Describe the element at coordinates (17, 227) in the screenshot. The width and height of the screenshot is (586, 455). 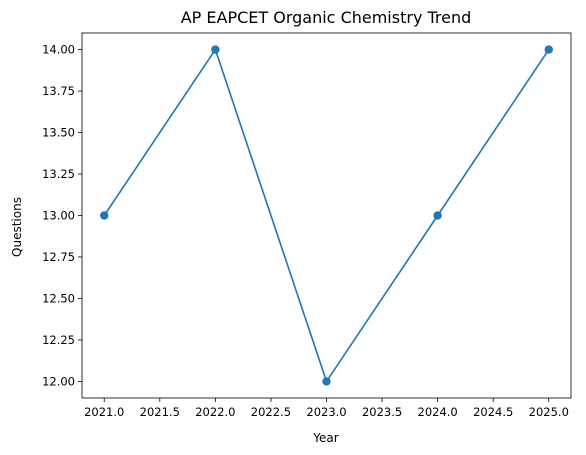
I see `y-axis-label: Questions` at that location.